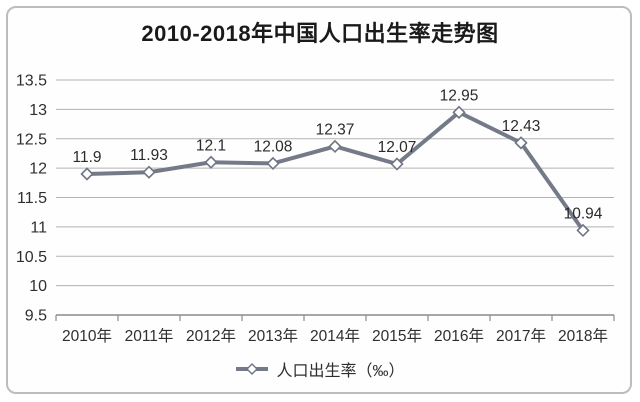  What do you see at coordinates (36, 316) in the screenshot?
I see `y-axis-tick-label: 9.5` at bounding box center [36, 316].